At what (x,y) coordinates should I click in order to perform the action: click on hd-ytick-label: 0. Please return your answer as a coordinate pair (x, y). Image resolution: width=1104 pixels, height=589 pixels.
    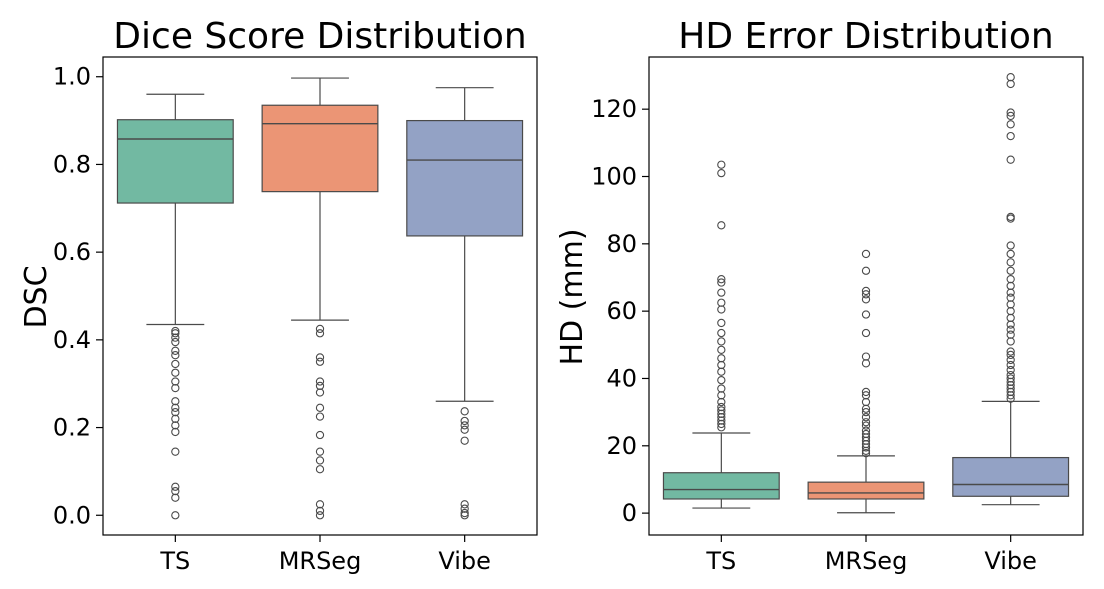
    Looking at the image, I should click on (629, 513).